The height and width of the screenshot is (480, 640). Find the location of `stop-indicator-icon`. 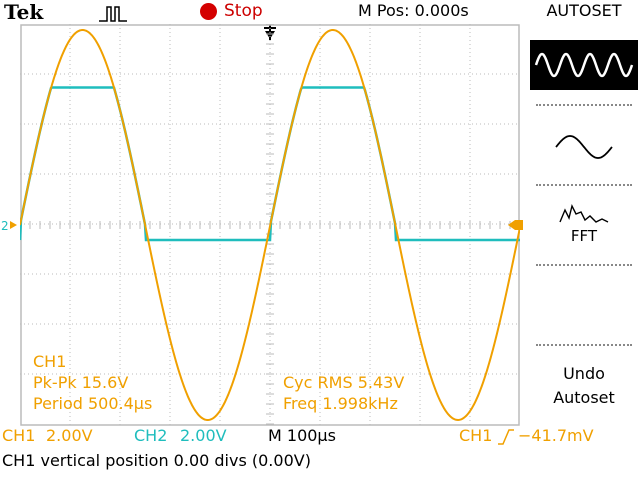

stop-indicator-icon is located at coordinates (208, 11).